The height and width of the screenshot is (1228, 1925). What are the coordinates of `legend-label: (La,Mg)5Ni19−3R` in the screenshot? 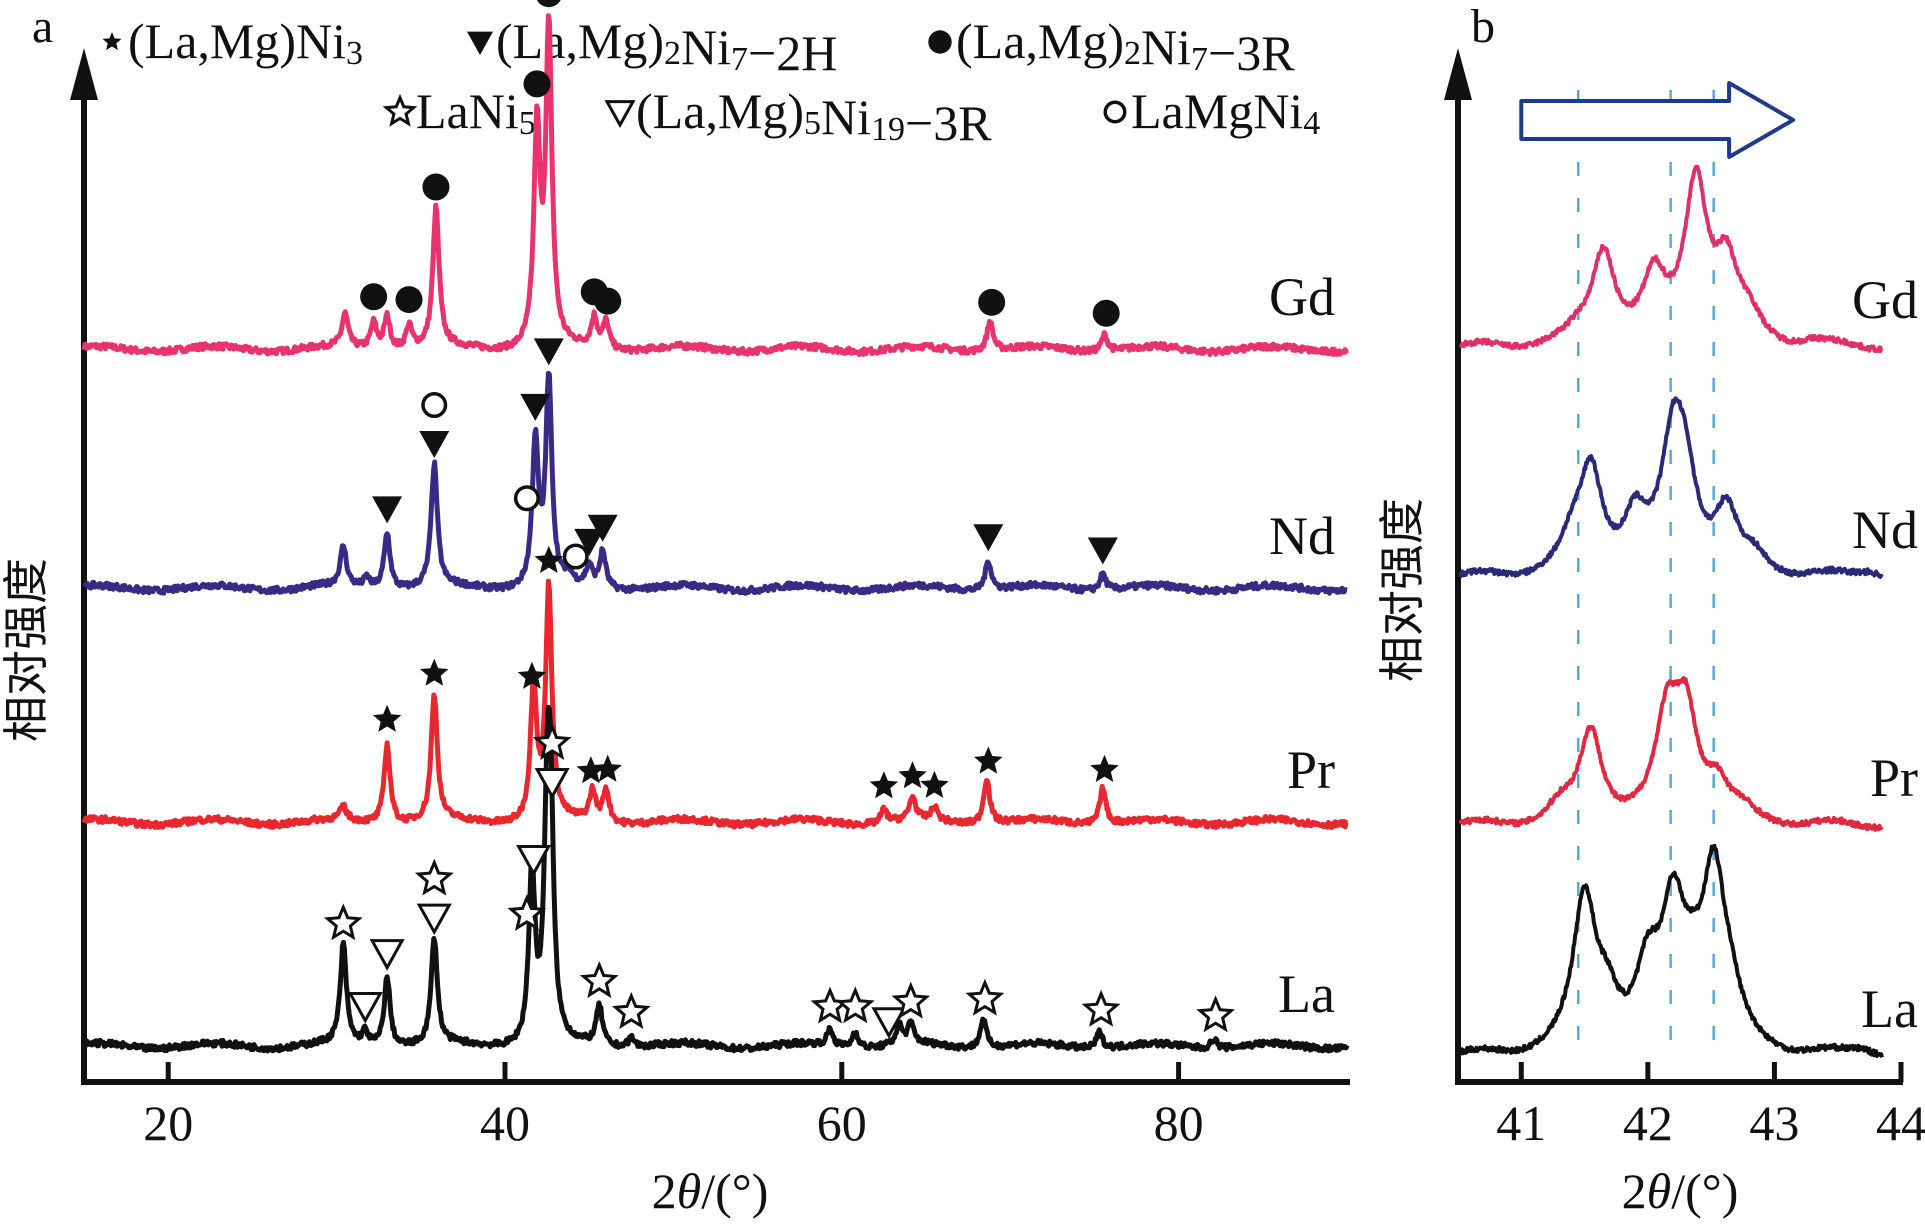 It's located at (814, 117).